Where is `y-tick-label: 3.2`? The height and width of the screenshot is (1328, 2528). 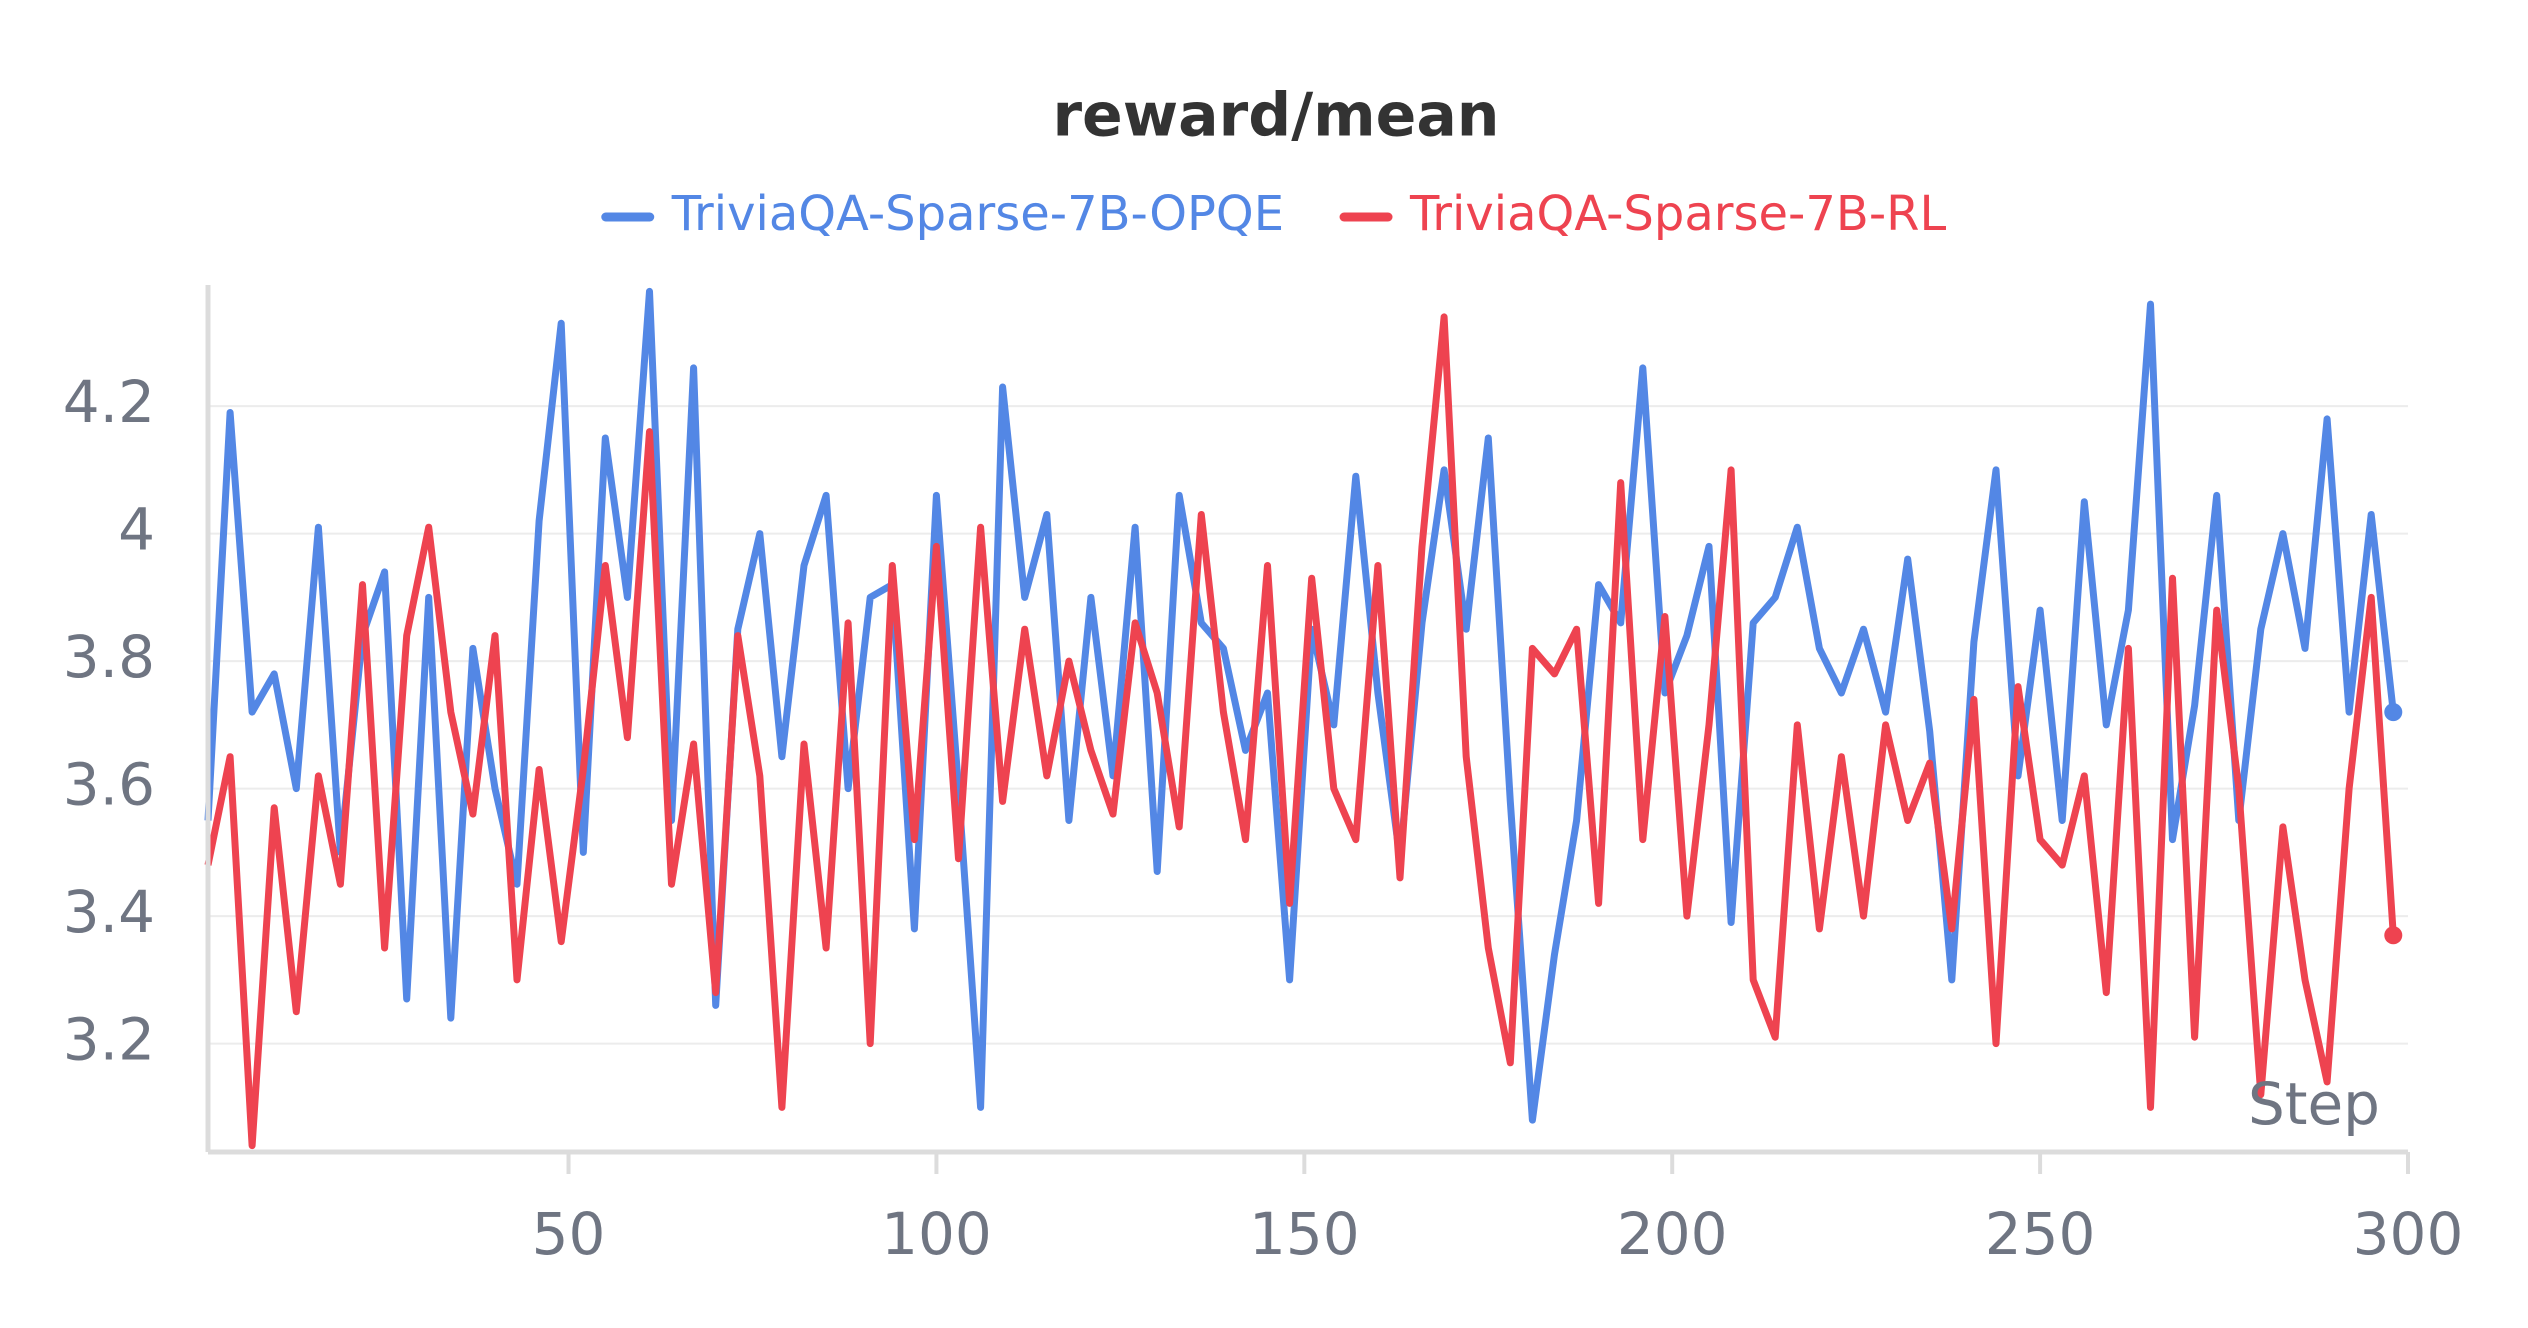 y-tick-label: 3.2 is located at coordinates (109, 1040).